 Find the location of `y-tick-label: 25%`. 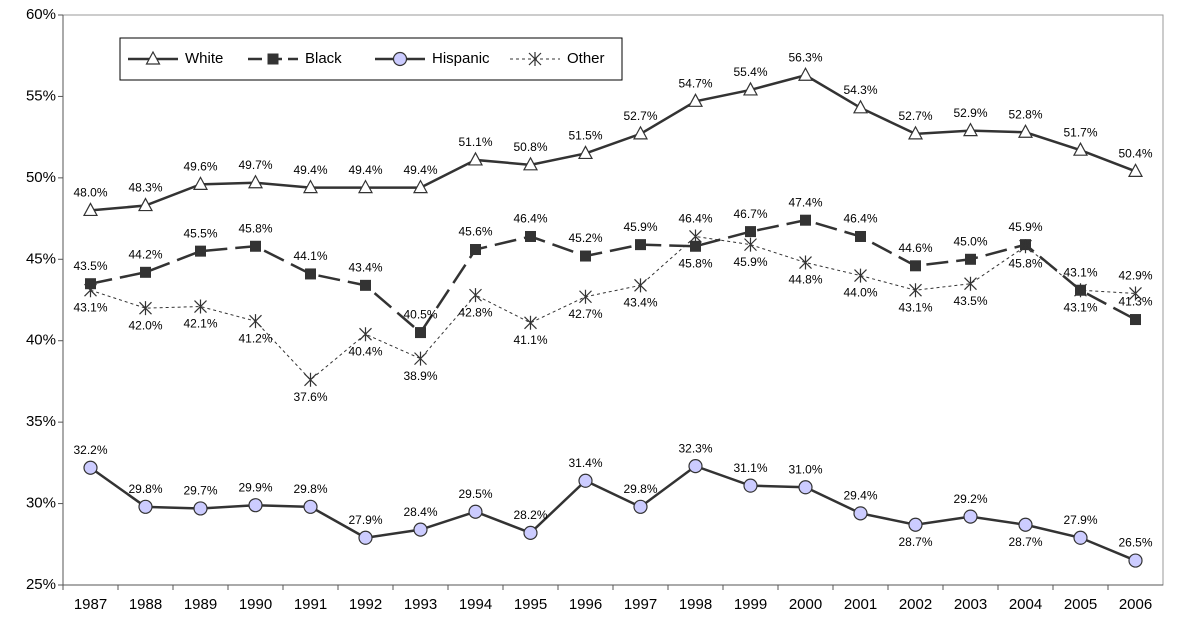

y-tick-label: 25% is located at coordinates (41, 584).